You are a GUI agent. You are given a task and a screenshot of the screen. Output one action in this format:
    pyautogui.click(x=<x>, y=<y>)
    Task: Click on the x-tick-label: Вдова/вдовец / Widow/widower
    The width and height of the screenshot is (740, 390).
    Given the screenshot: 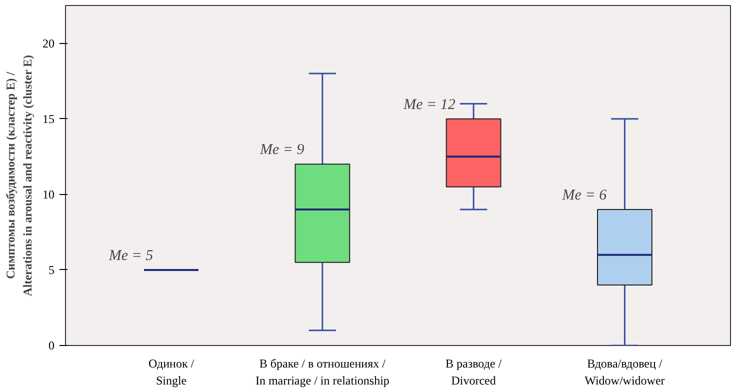 What is the action you would take?
    pyautogui.click(x=624, y=372)
    